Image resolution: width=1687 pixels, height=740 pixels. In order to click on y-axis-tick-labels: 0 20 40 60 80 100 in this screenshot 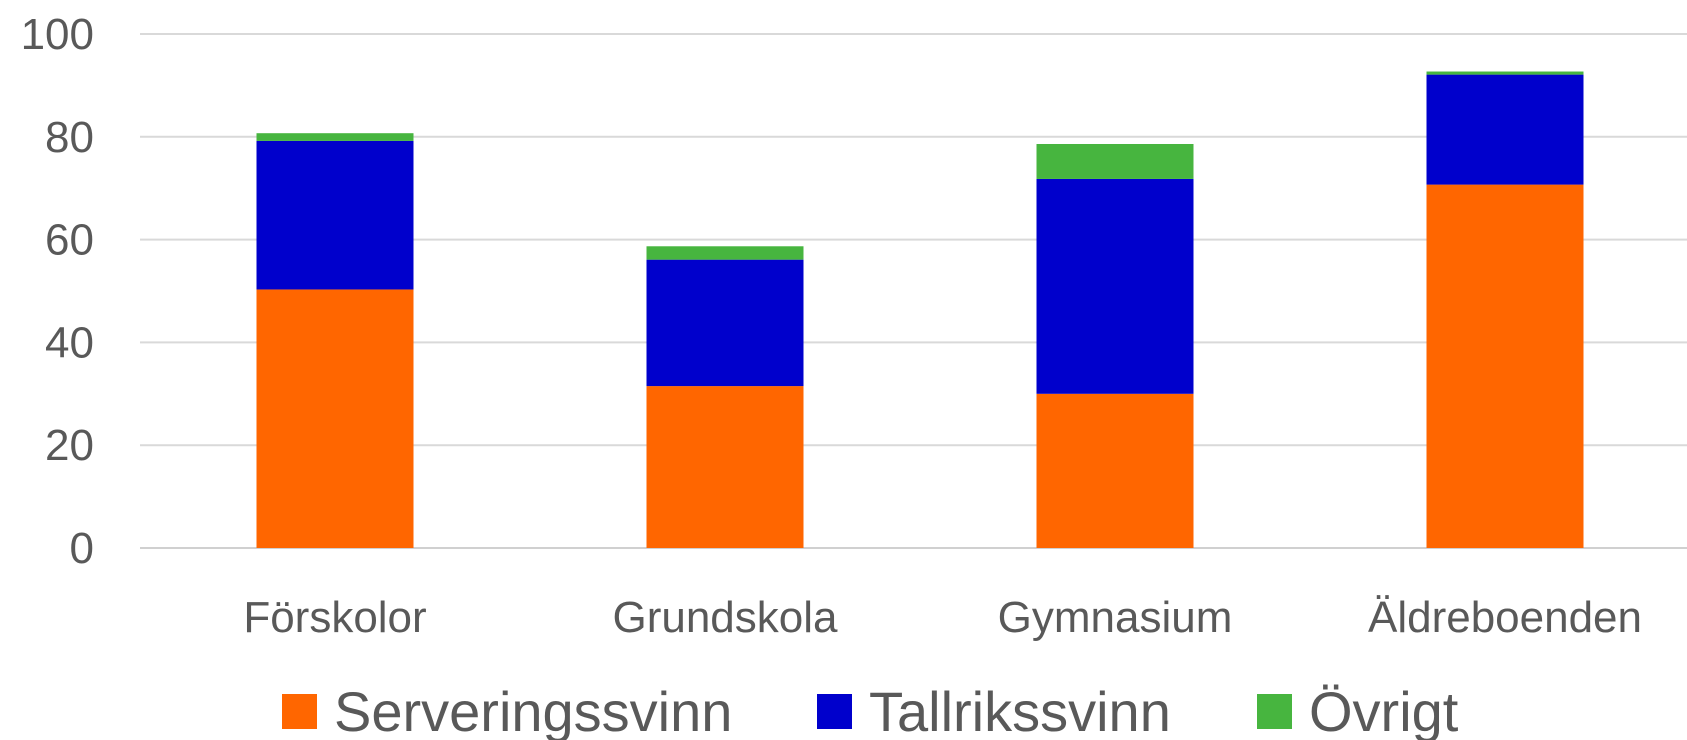, I will do `click(57, 291)`.